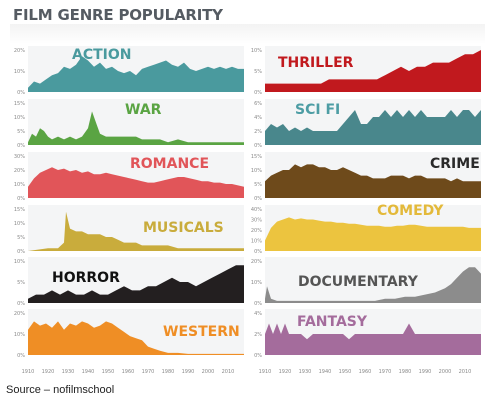  What do you see at coordinates (258, 104) in the screenshot?
I see `y-tick-label: 6%` at bounding box center [258, 104].